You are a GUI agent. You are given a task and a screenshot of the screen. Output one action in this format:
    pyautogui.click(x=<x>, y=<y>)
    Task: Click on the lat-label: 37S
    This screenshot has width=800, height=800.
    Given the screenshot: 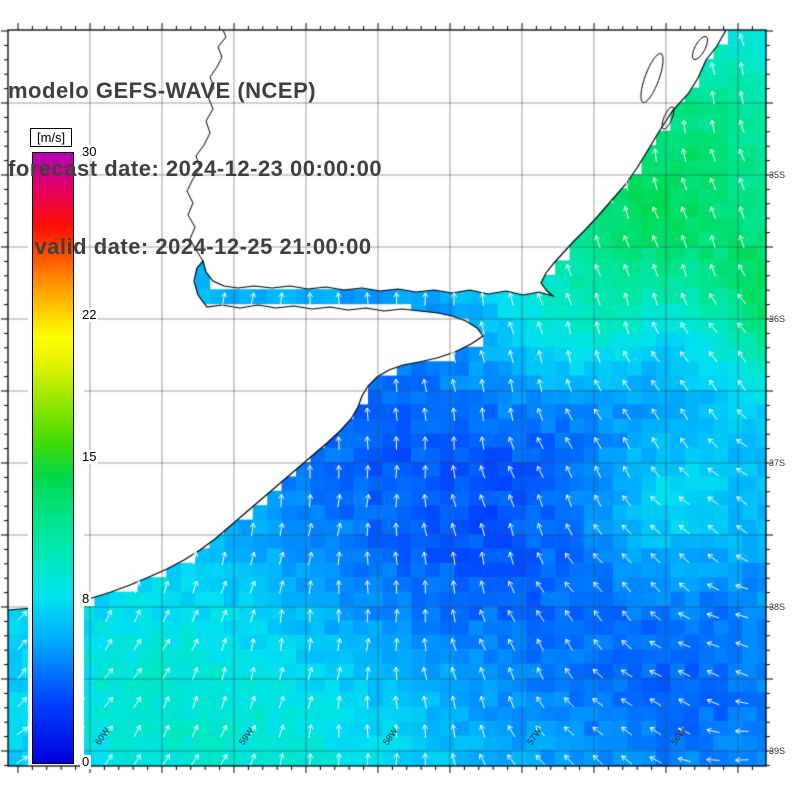 What is the action you would take?
    pyautogui.click(x=777, y=463)
    